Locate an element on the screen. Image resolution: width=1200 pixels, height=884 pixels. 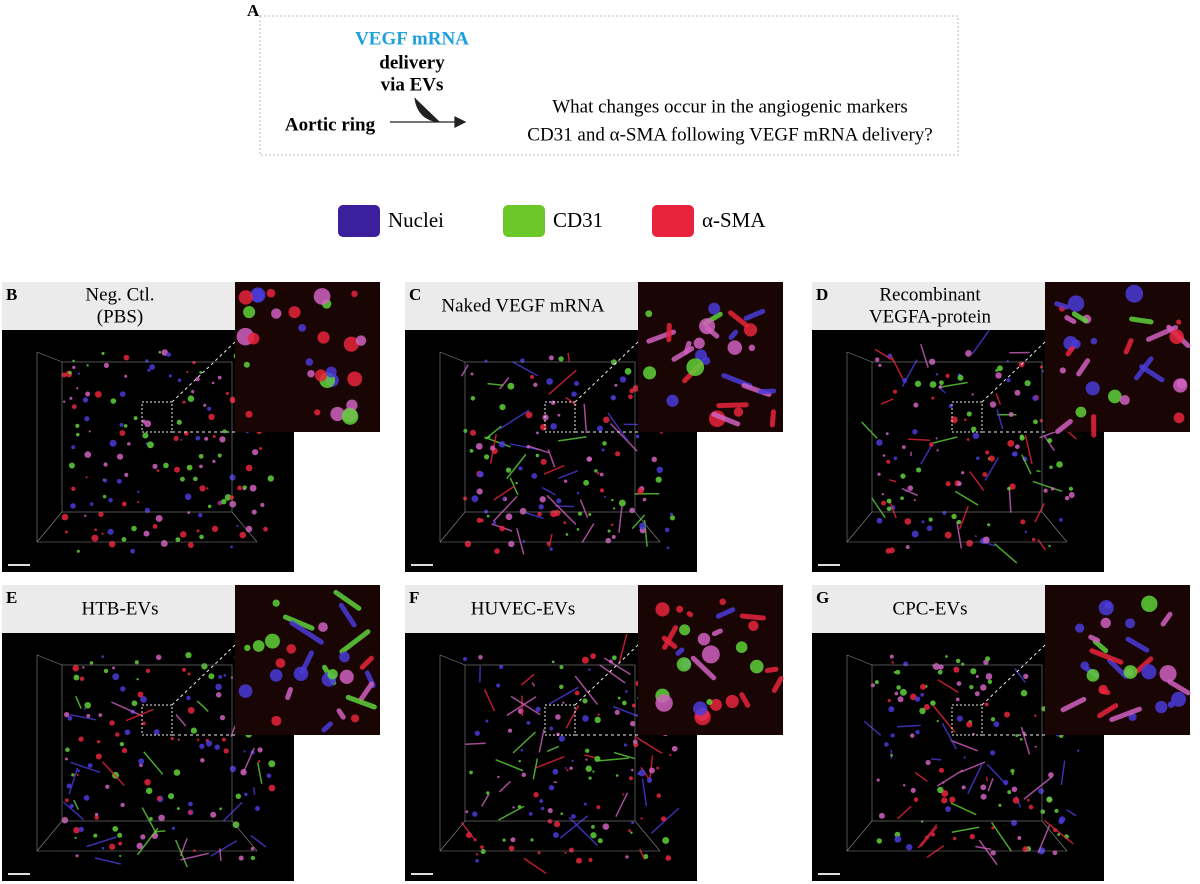
zoom-region is located at coordinates (560, 720).